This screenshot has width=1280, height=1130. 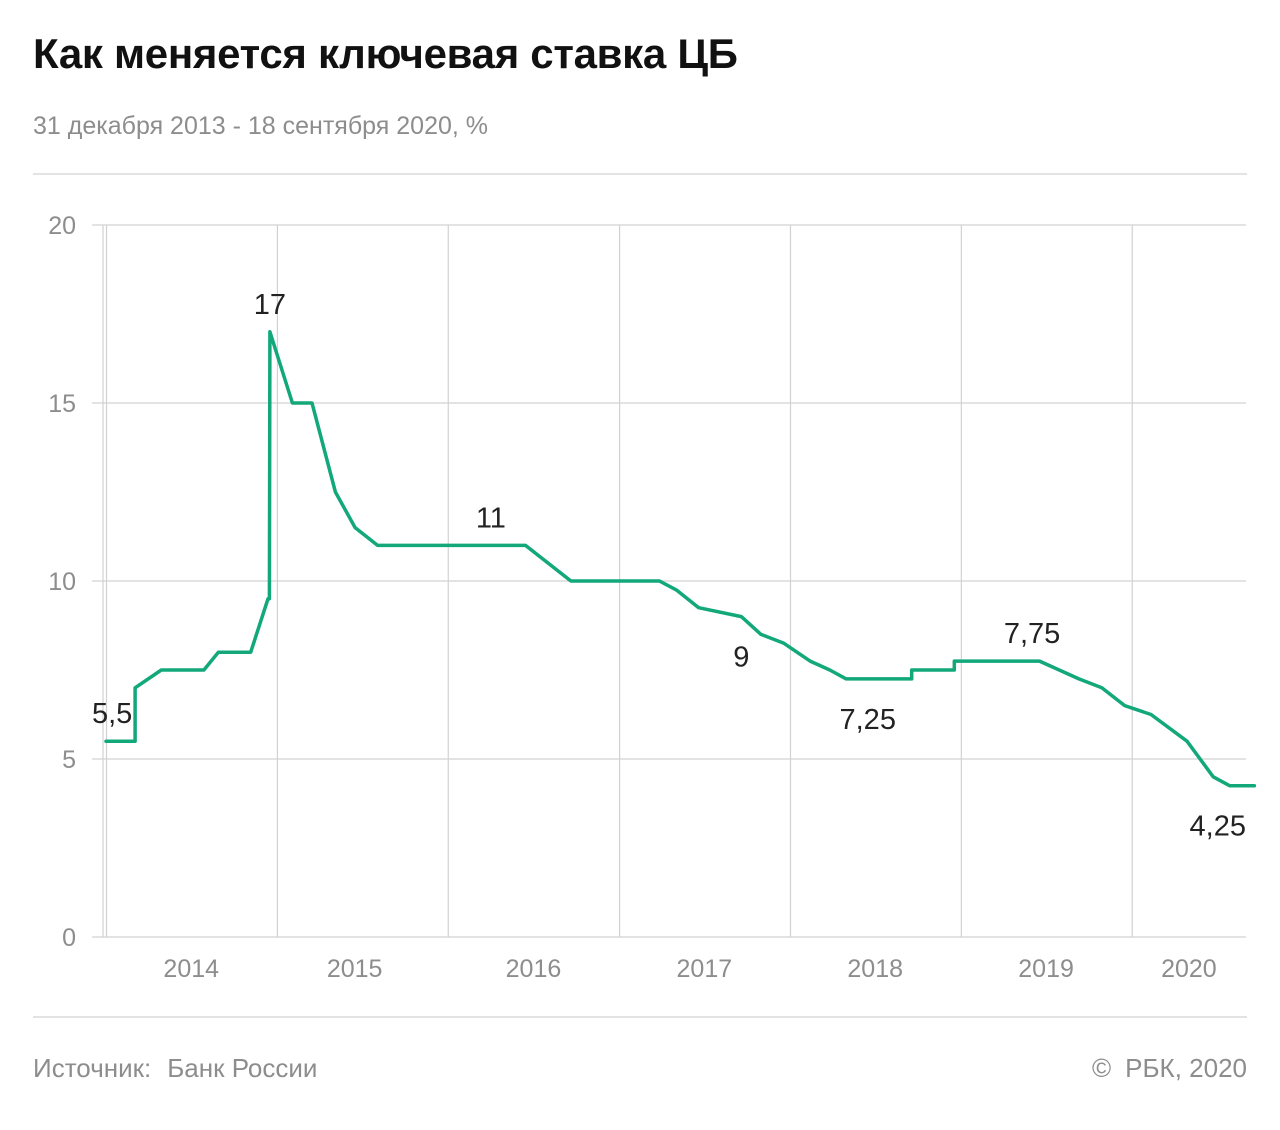 What do you see at coordinates (191, 969) in the screenshot?
I see `x-tick-label: 2014` at bounding box center [191, 969].